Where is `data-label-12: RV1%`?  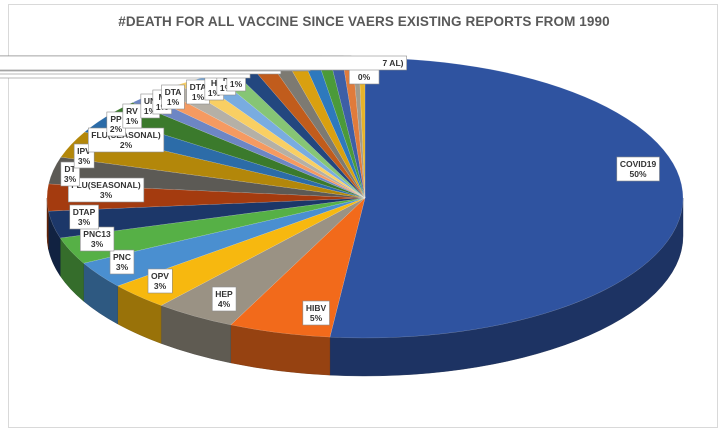
data-label-12: RV1% is located at coordinates (132, 116).